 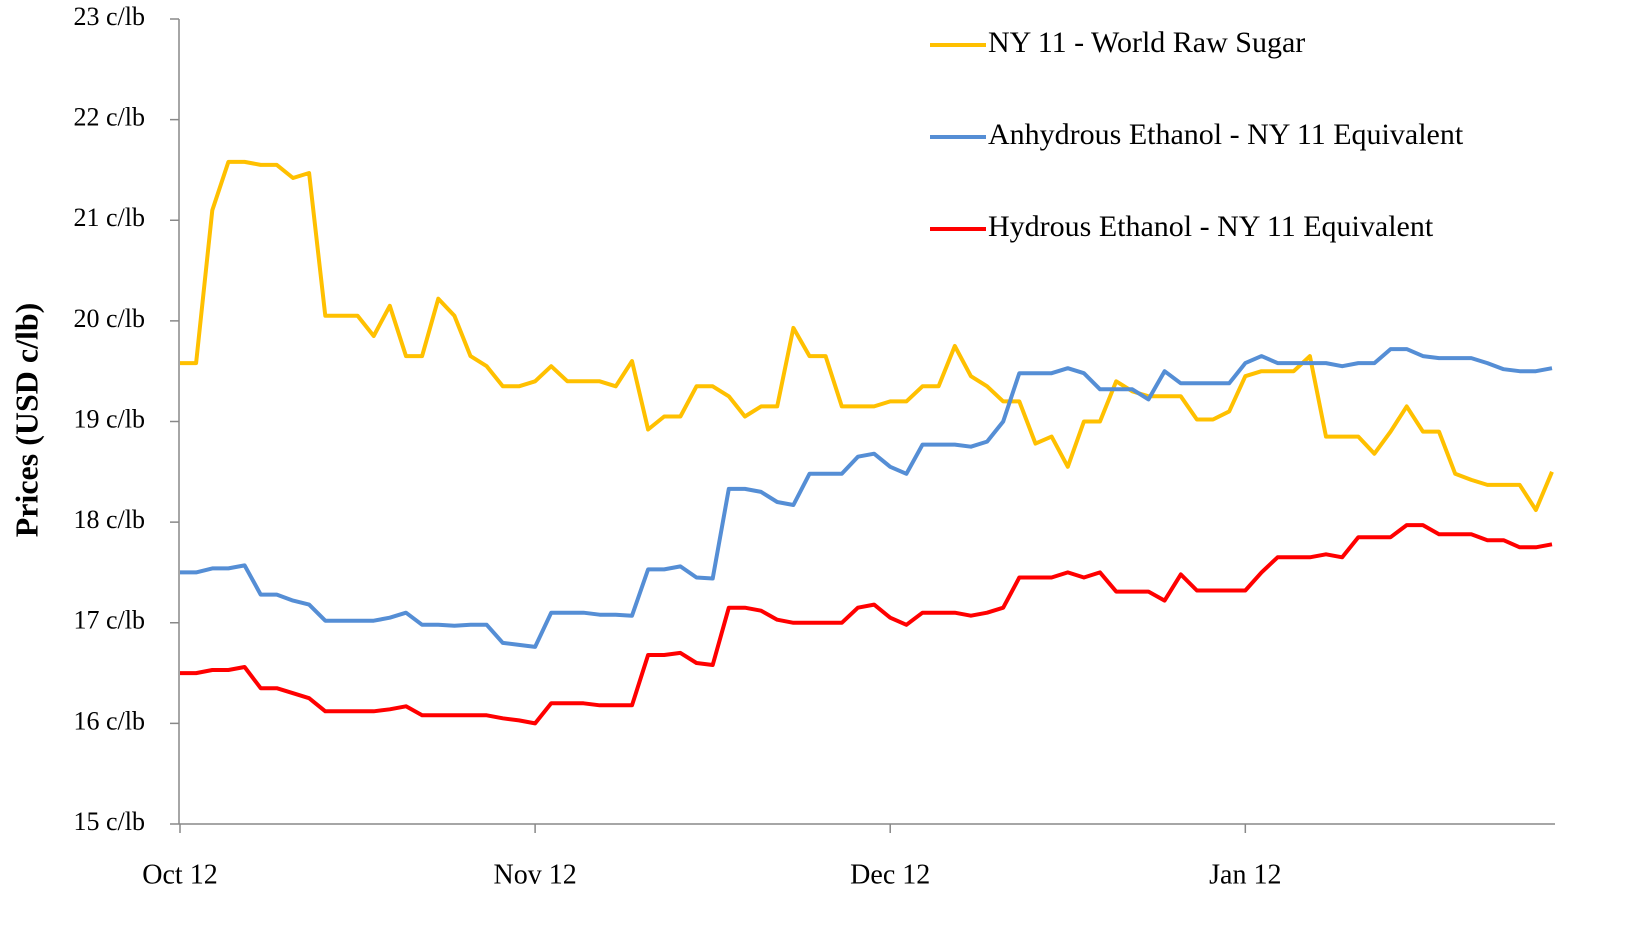 What do you see at coordinates (1146, 42) in the screenshot?
I see `legend-label: NY 11 - World Raw Sugar` at bounding box center [1146, 42].